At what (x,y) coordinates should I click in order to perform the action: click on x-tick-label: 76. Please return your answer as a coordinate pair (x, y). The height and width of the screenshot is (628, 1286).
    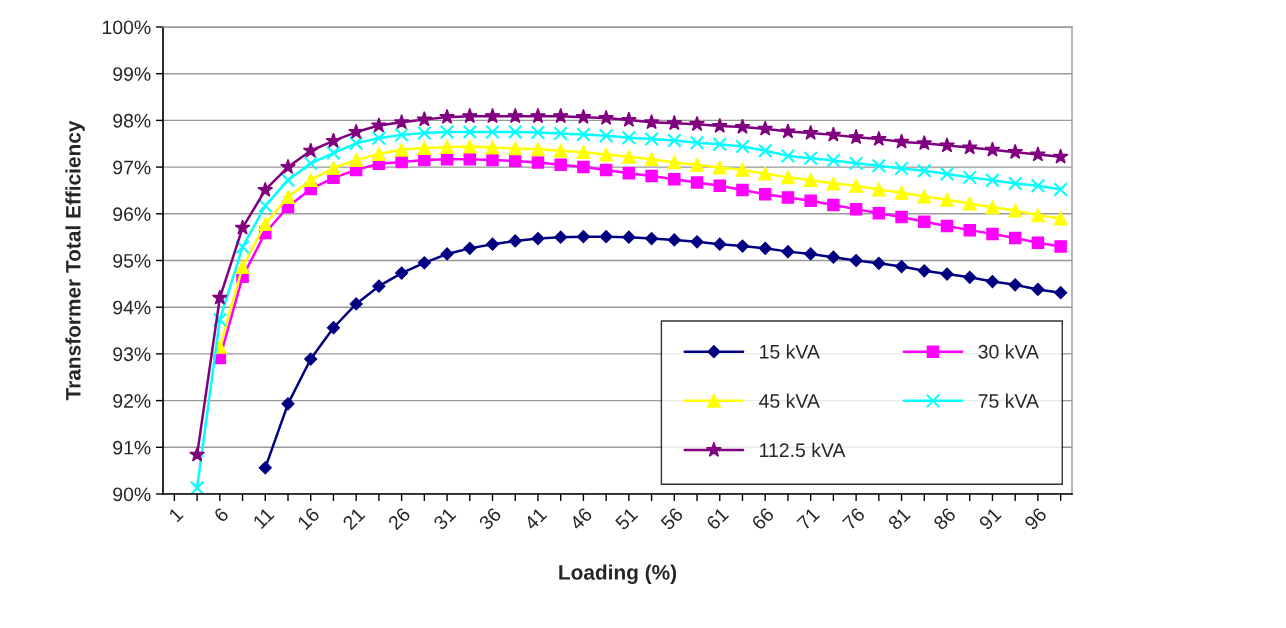
    Looking at the image, I should click on (853, 518).